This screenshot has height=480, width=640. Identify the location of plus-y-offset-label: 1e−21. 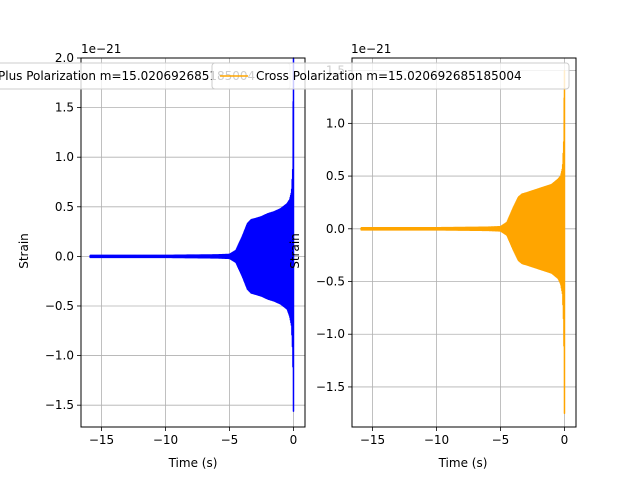
(101, 49).